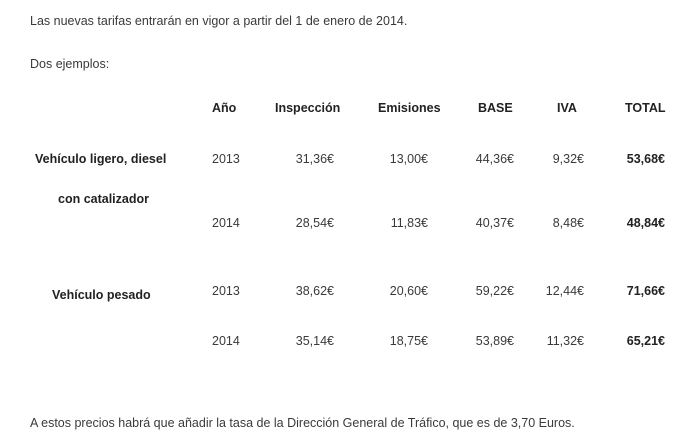 The image size is (690, 435). I want to click on examples-label: Dos ejemplos:, so click(70, 64).